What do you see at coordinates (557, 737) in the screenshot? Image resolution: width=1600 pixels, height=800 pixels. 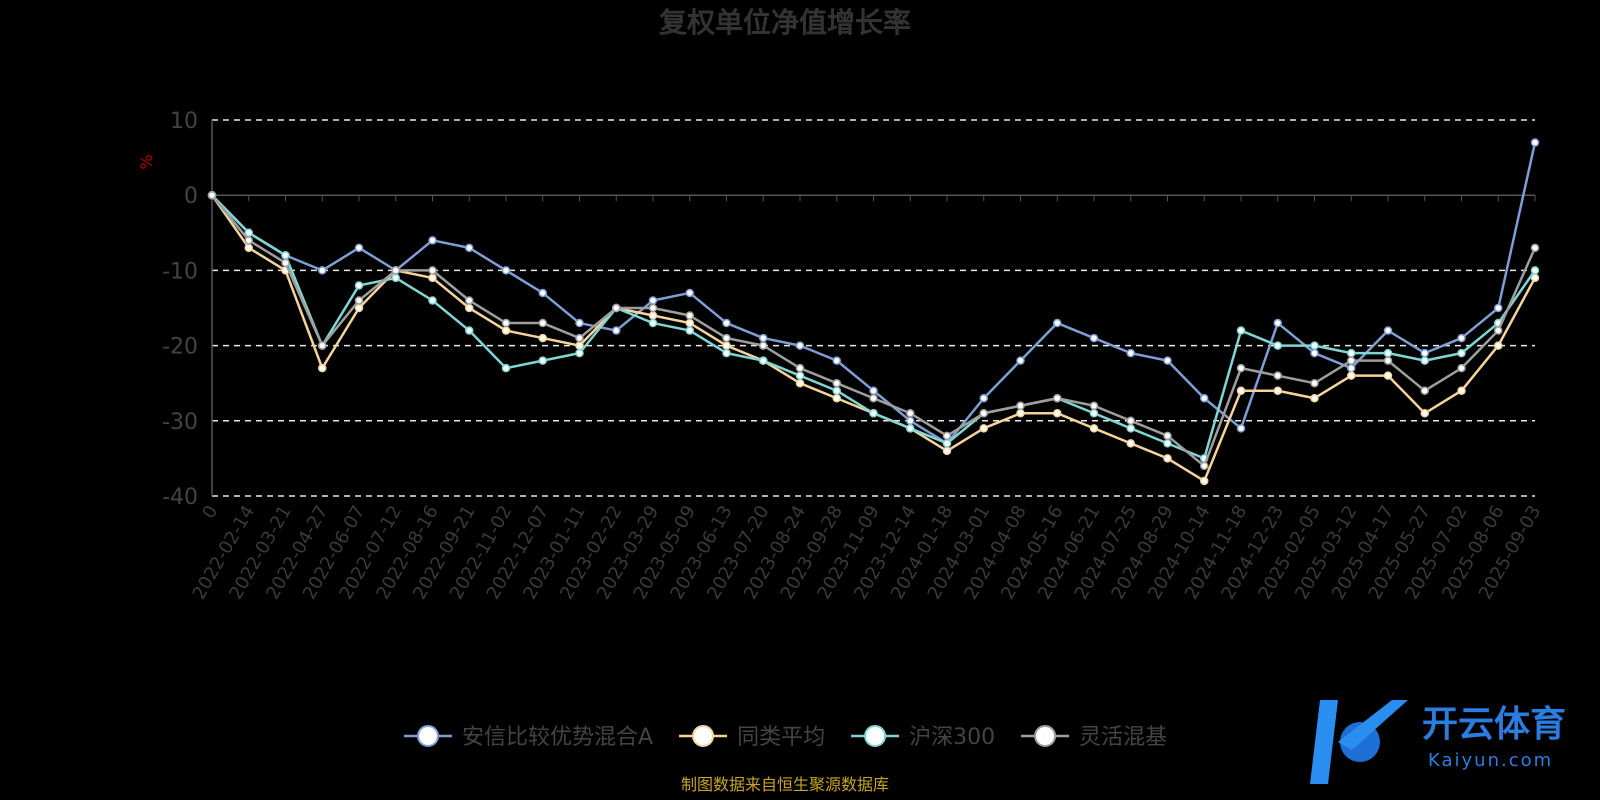 I see `legend-label: 安信比较优势混合A` at bounding box center [557, 737].